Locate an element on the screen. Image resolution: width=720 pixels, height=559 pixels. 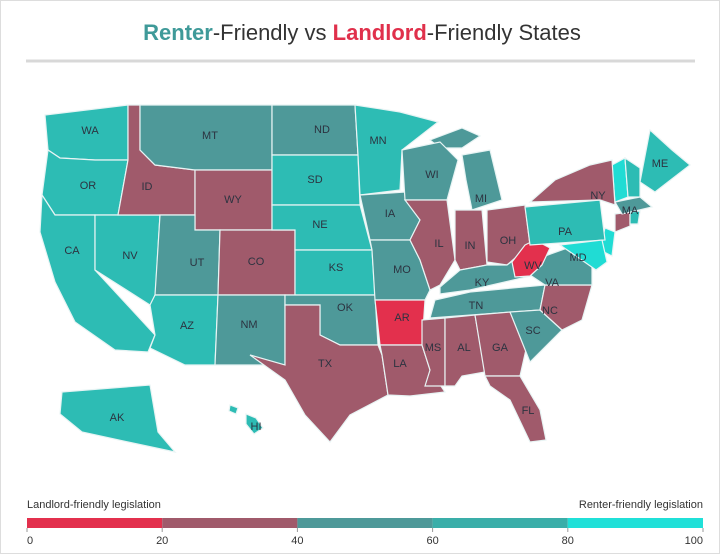
state-label: NV is located at coordinates (130, 256).